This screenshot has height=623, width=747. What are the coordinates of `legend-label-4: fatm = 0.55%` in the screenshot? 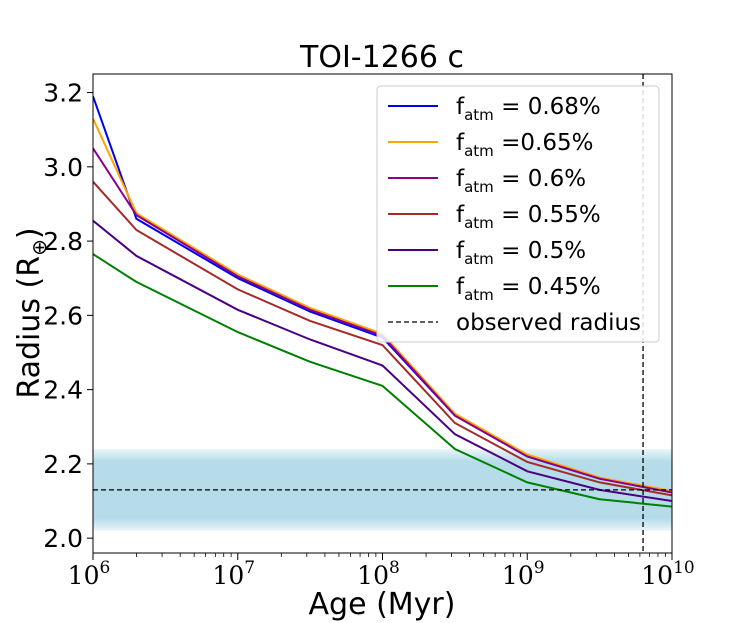 It's located at (528, 217).